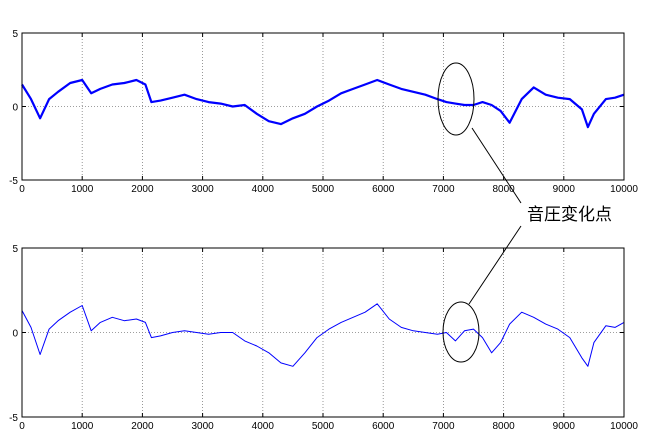 Image resolution: width=647 pixels, height=434 pixels. Describe the element at coordinates (15, 34) in the screenshot. I see `top-y-tick-label: 5` at that location.